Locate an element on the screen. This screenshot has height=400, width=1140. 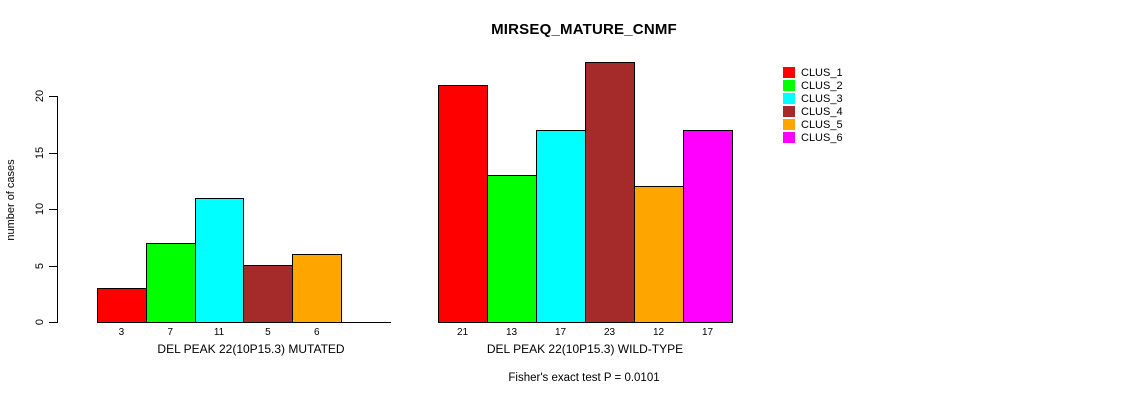
legend-label: CLUS_2 is located at coordinates (822, 85).